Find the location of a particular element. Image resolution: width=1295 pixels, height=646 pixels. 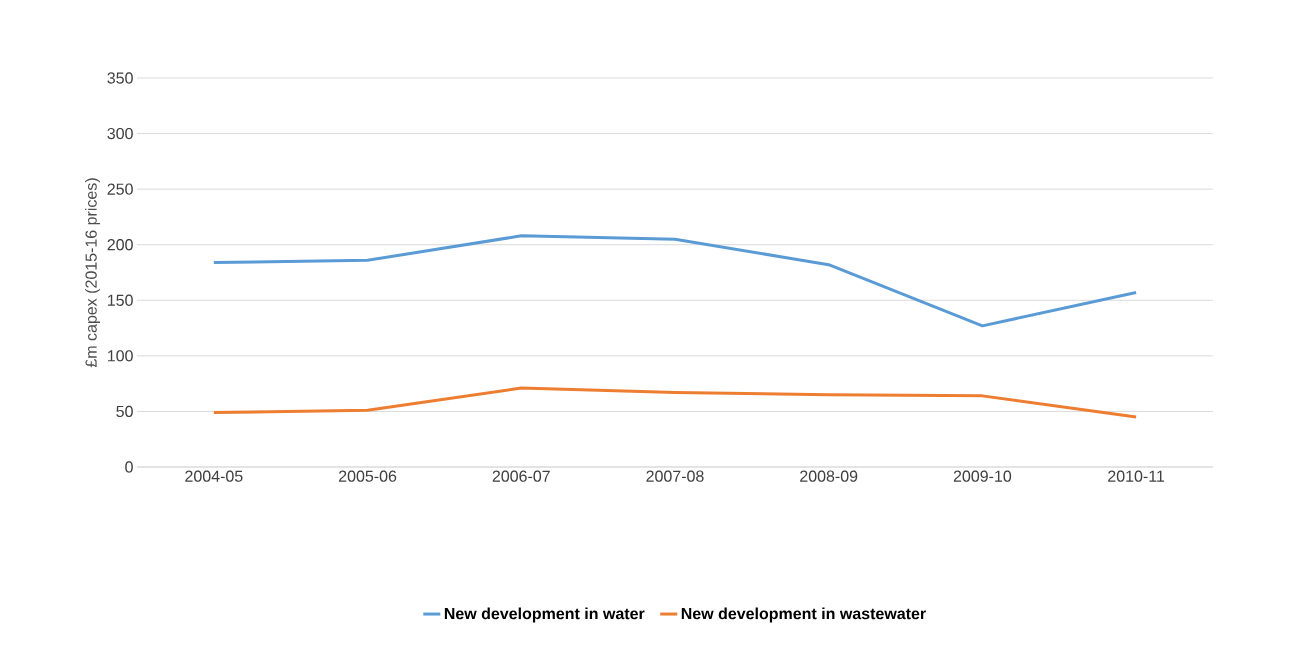

legend-label: New development in water is located at coordinates (544, 615).